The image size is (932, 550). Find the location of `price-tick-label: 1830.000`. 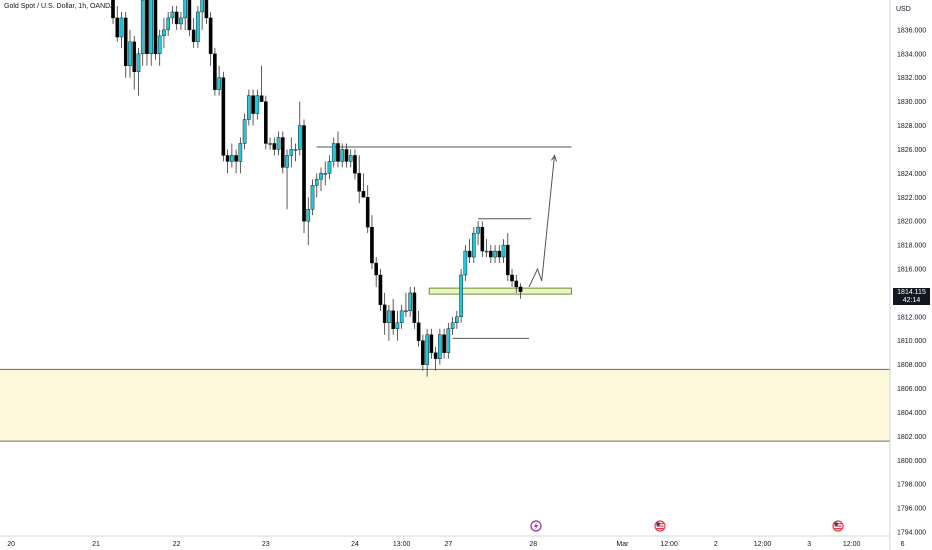

price-tick-label: 1830.000 is located at coordinates (911, 102).